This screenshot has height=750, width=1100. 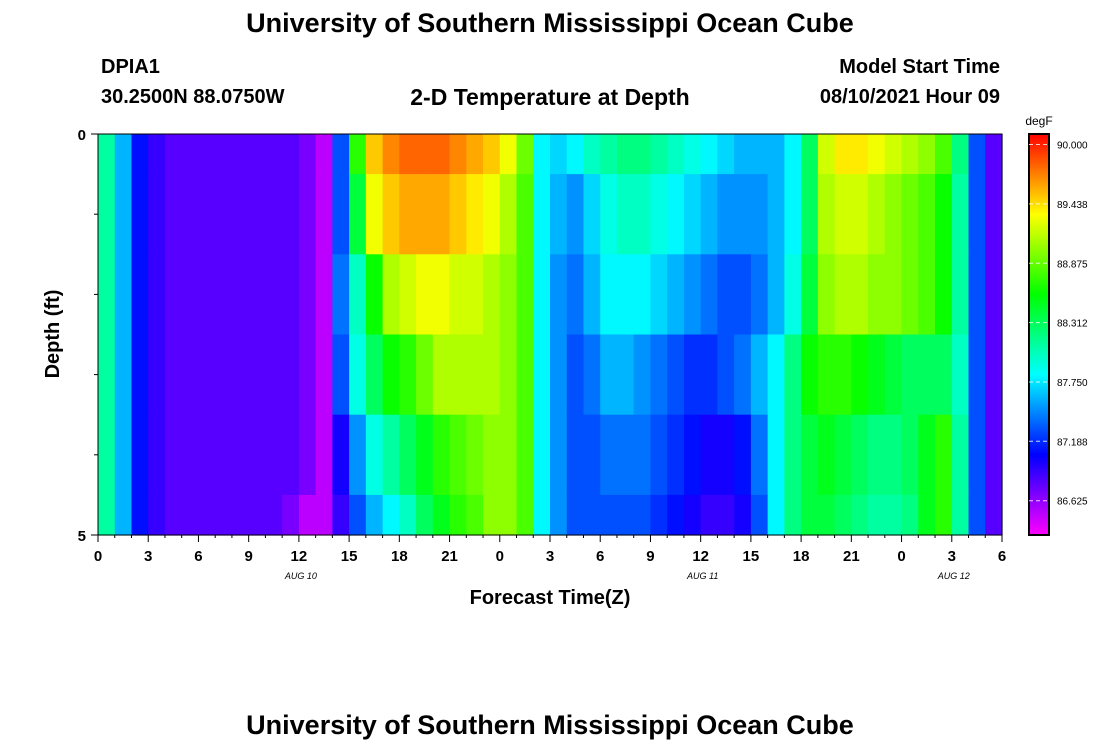 What do you see at coordinates (851, 556) in the screenshot?
I see `x-tick-label: 21` at bounding box center [851, 556].